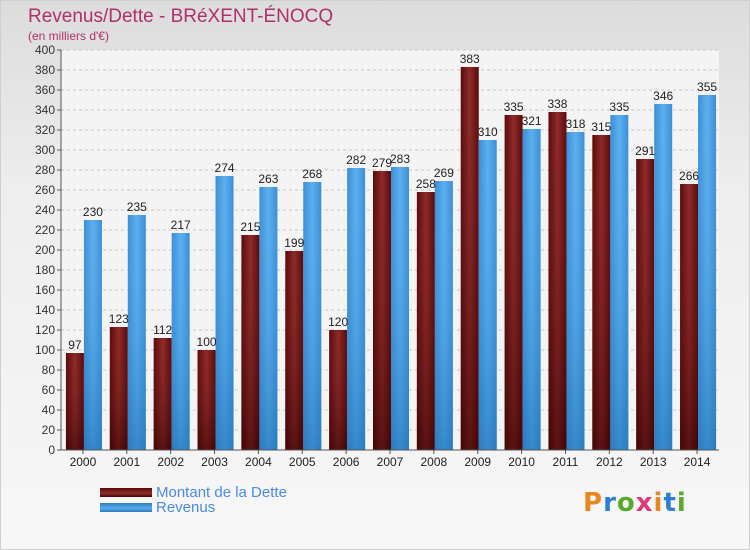  I want to click on data-label-revenue: 268, so click(312, 174).